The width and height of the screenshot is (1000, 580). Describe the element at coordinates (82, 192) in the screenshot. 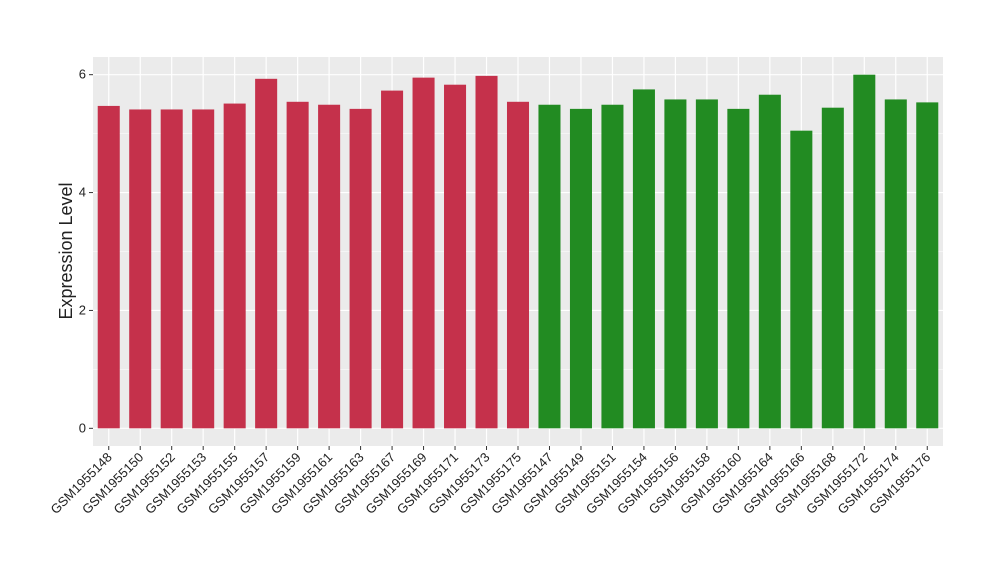

I see `y-tick-label: 4` at that location.